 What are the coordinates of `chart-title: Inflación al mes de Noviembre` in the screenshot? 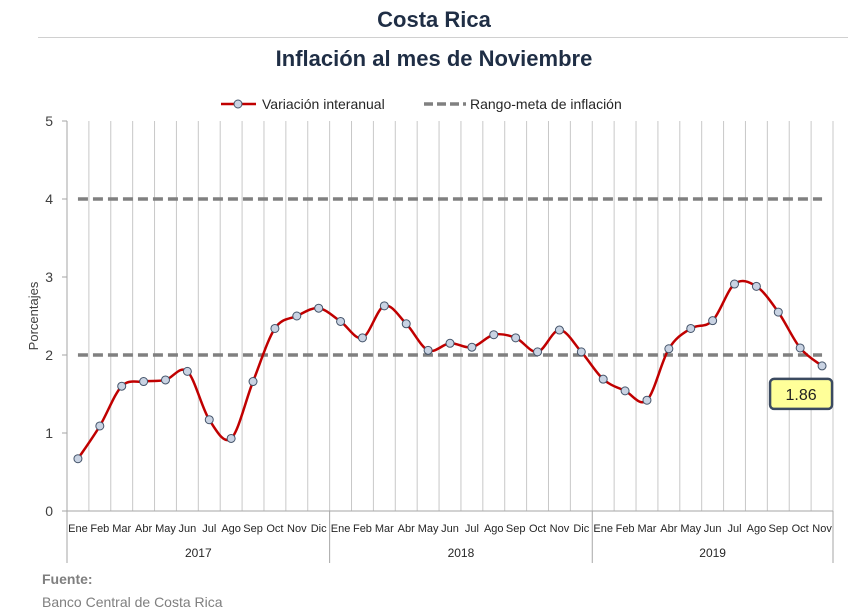 It's located at (434, 58).